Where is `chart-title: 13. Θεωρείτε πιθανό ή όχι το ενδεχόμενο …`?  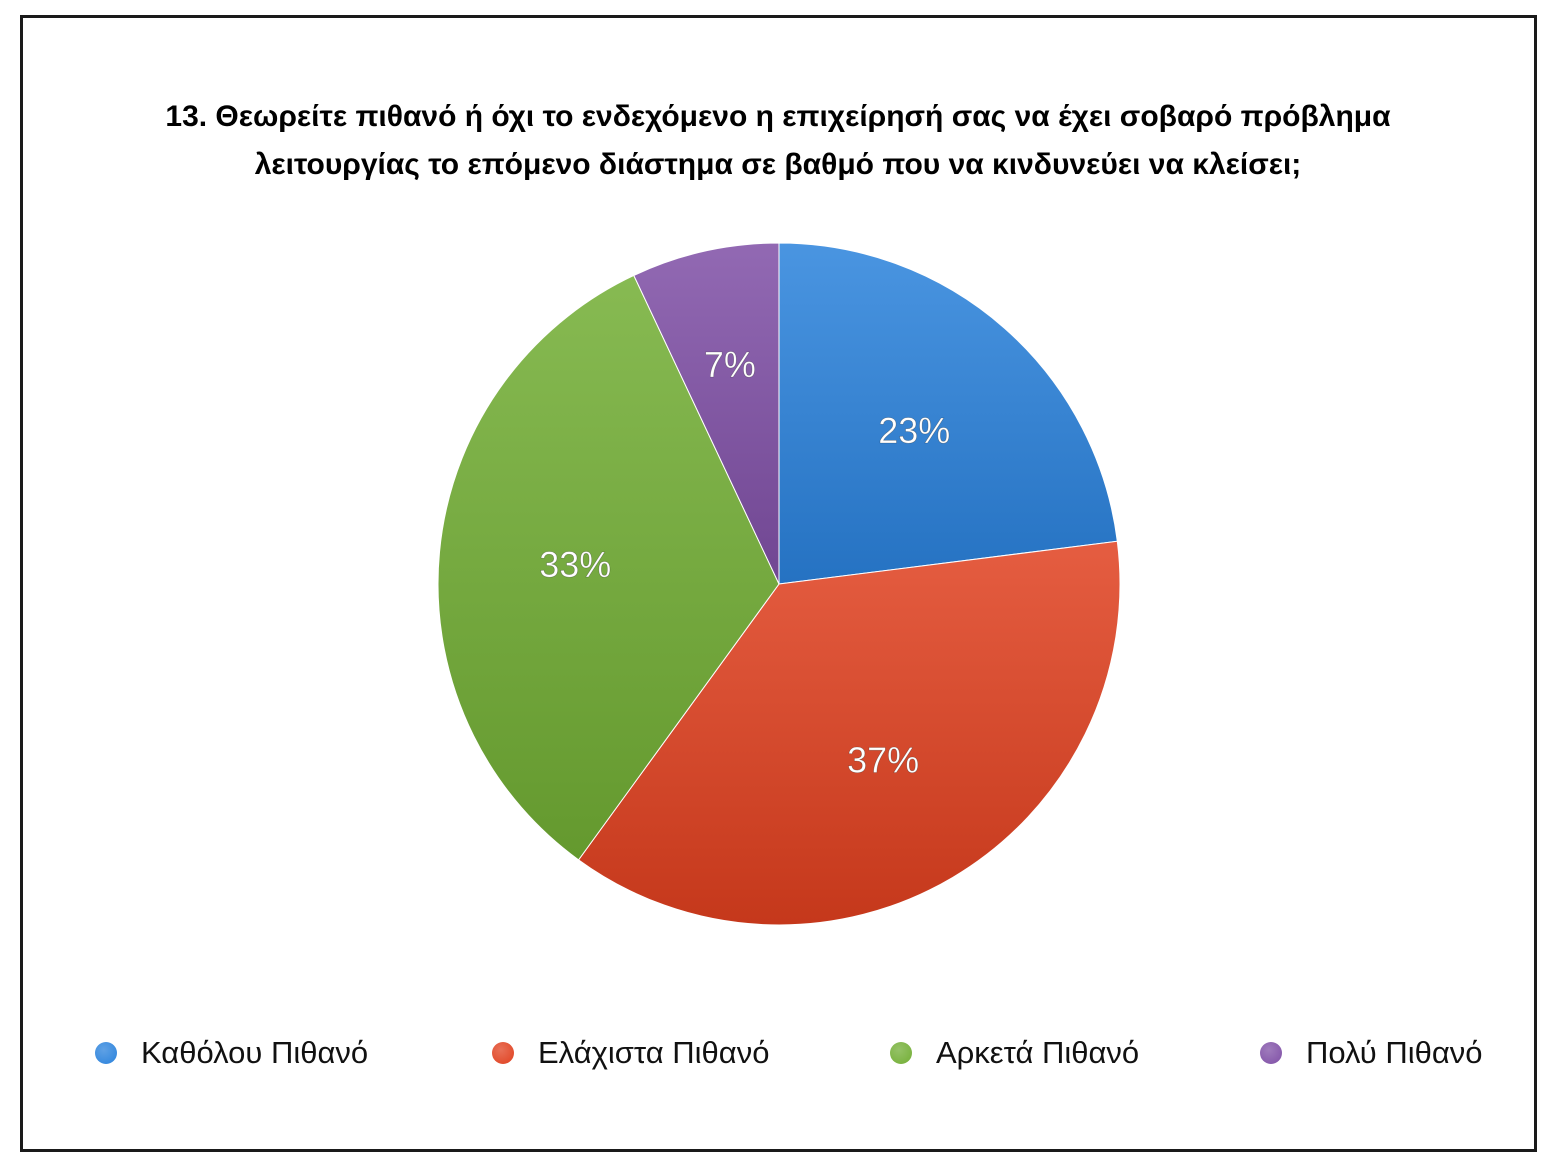
chart-title: 13. Θεωρείτε πιθανό ή όχι το ενδεχόμενο … is located at coordinates (778, 141).